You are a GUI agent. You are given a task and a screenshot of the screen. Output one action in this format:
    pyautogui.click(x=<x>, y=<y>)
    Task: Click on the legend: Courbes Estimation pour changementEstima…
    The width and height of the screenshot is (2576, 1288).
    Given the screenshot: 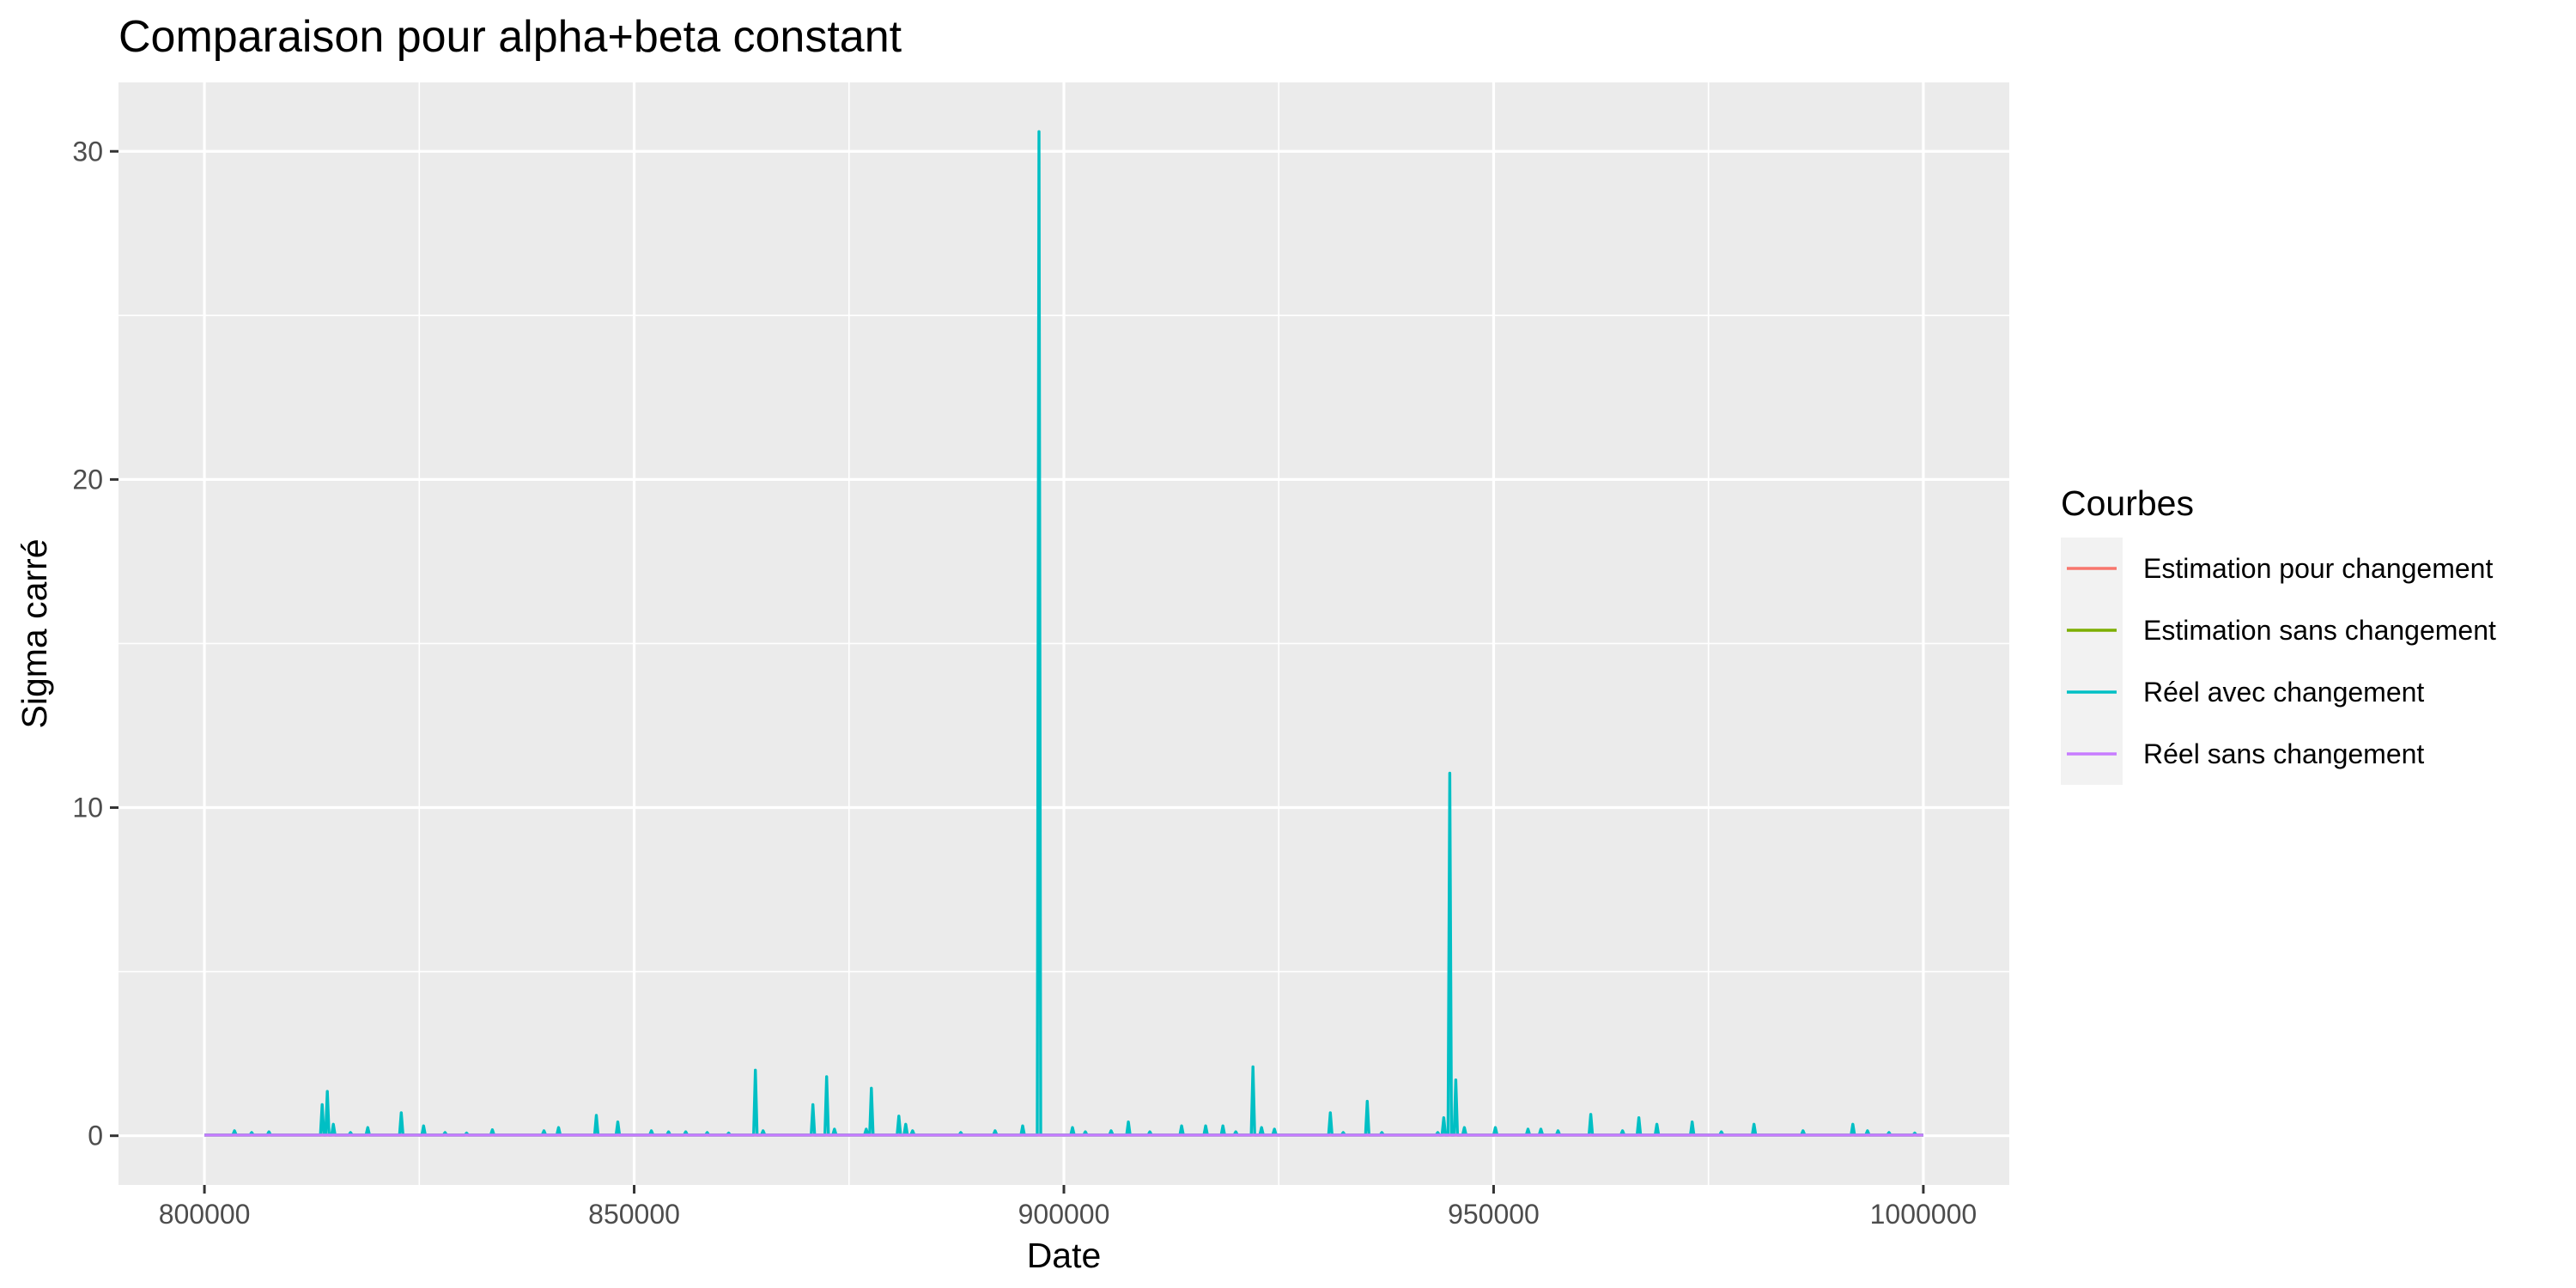 What is the action you would take?
    pyautogui.click(x=2279, y=634)
    